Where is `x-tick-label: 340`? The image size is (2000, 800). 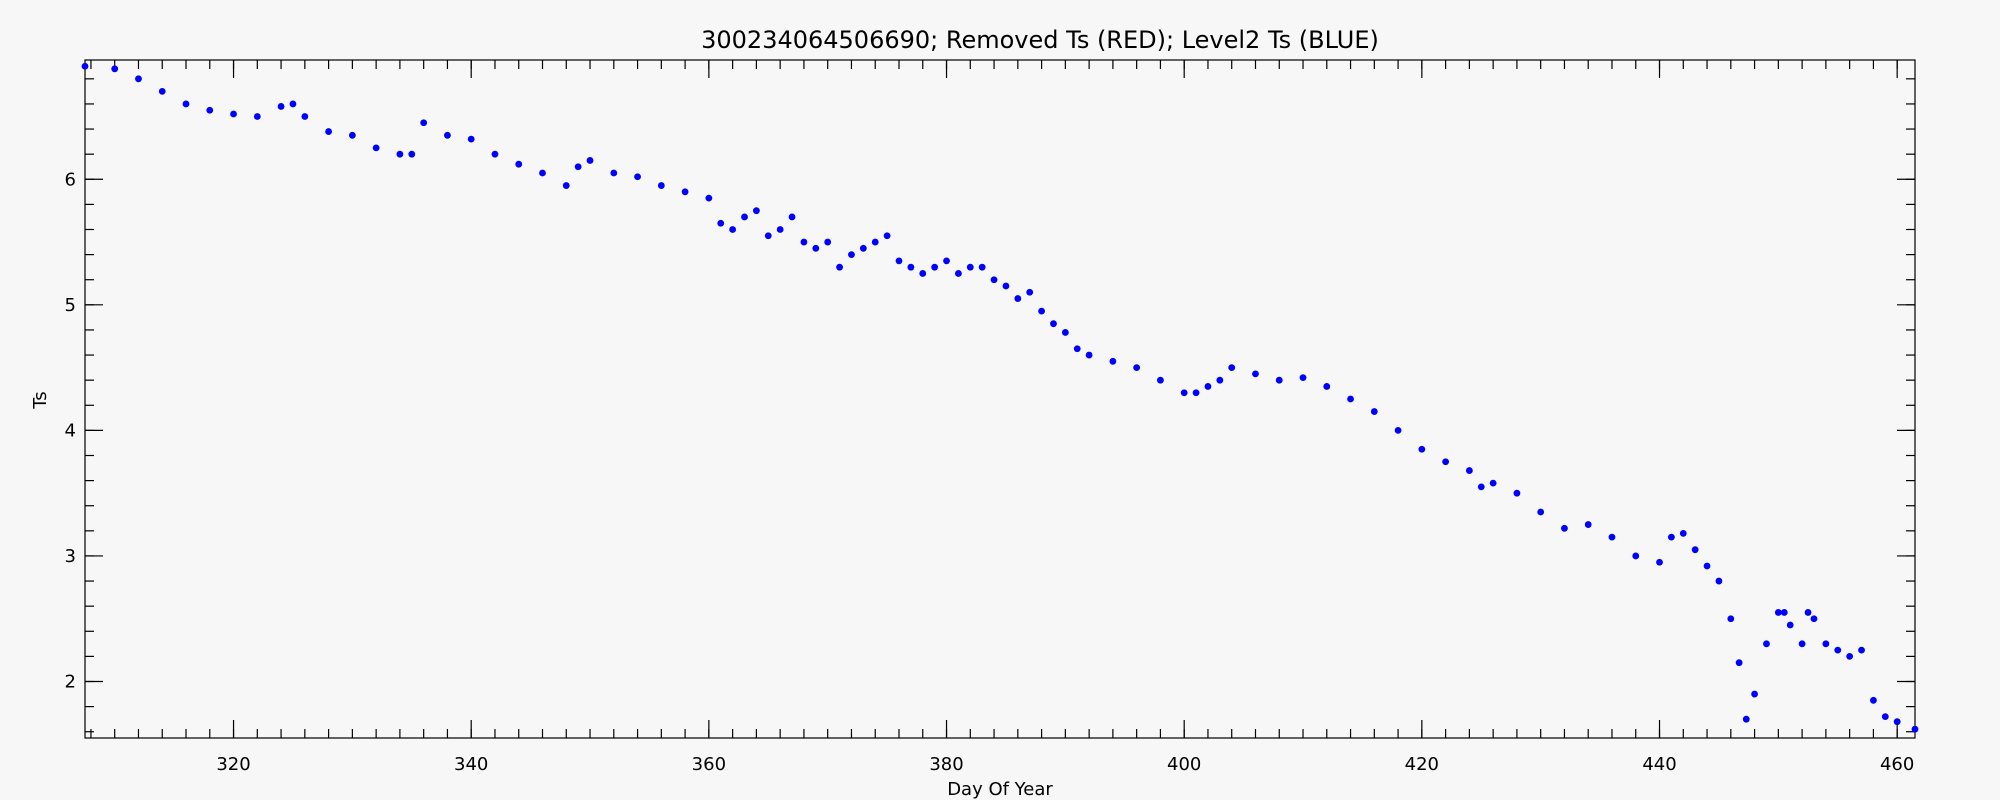 x-tick-label: 340 is located at coordinates (471, 764).